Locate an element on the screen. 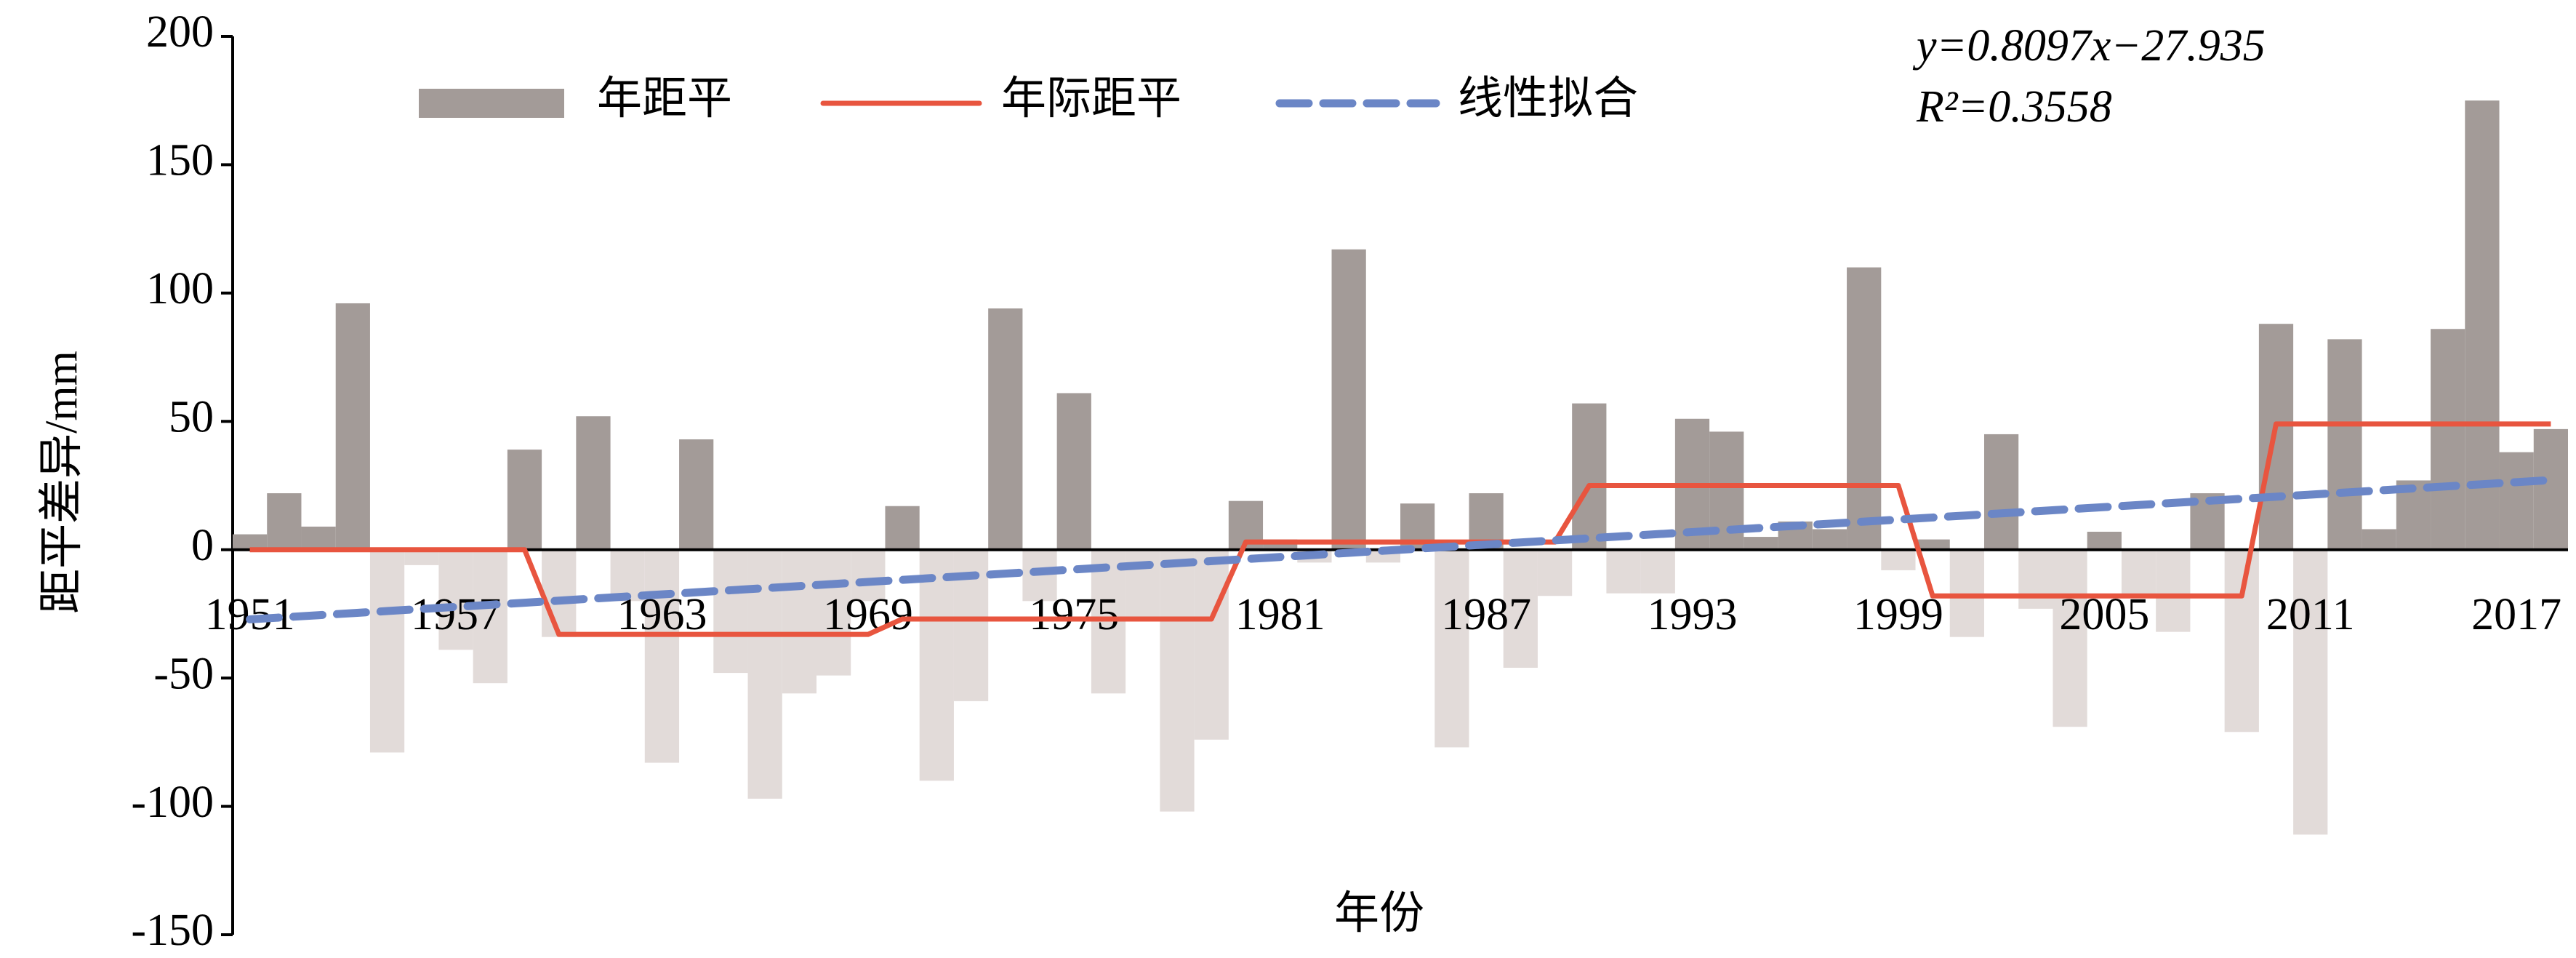  y-axis-label: 距平差异/mm is located at coordinates (62, 482).